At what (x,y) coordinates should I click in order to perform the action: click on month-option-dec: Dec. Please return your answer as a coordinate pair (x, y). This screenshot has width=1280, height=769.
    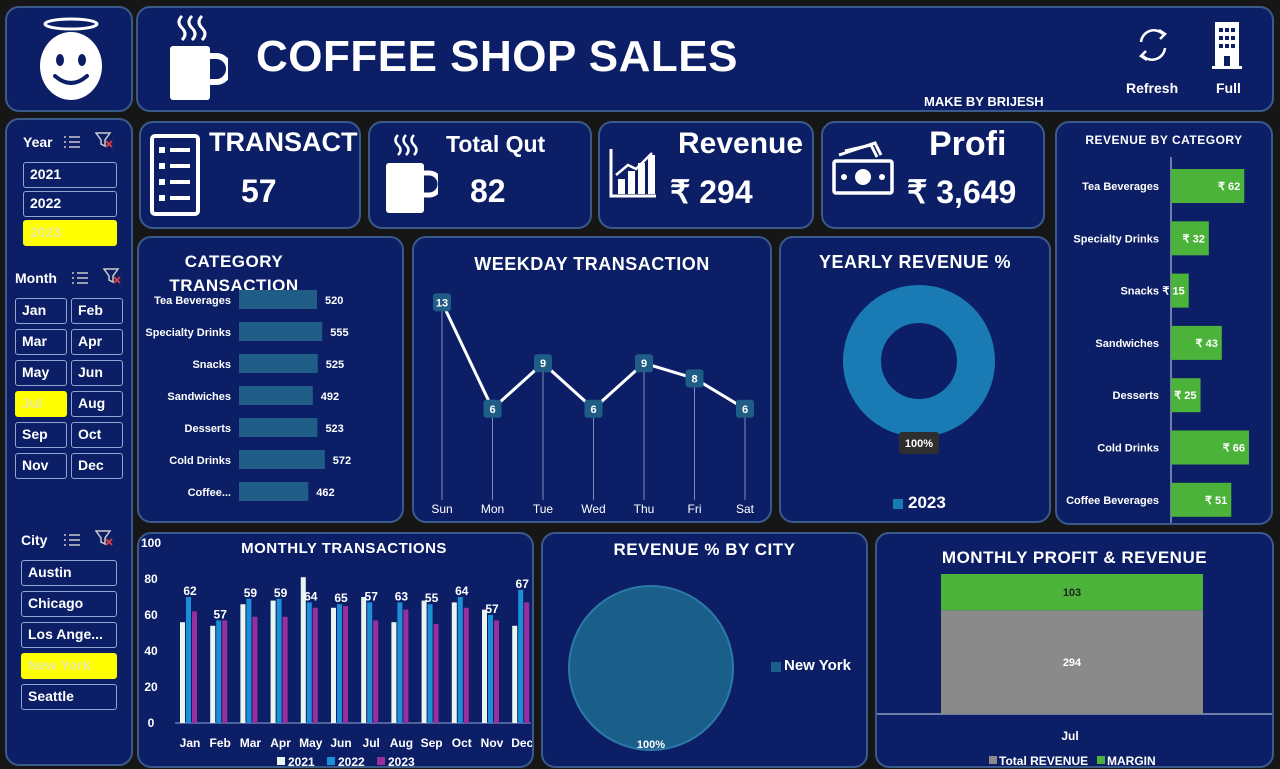
    Looking at the image, I should click on (97, 466).